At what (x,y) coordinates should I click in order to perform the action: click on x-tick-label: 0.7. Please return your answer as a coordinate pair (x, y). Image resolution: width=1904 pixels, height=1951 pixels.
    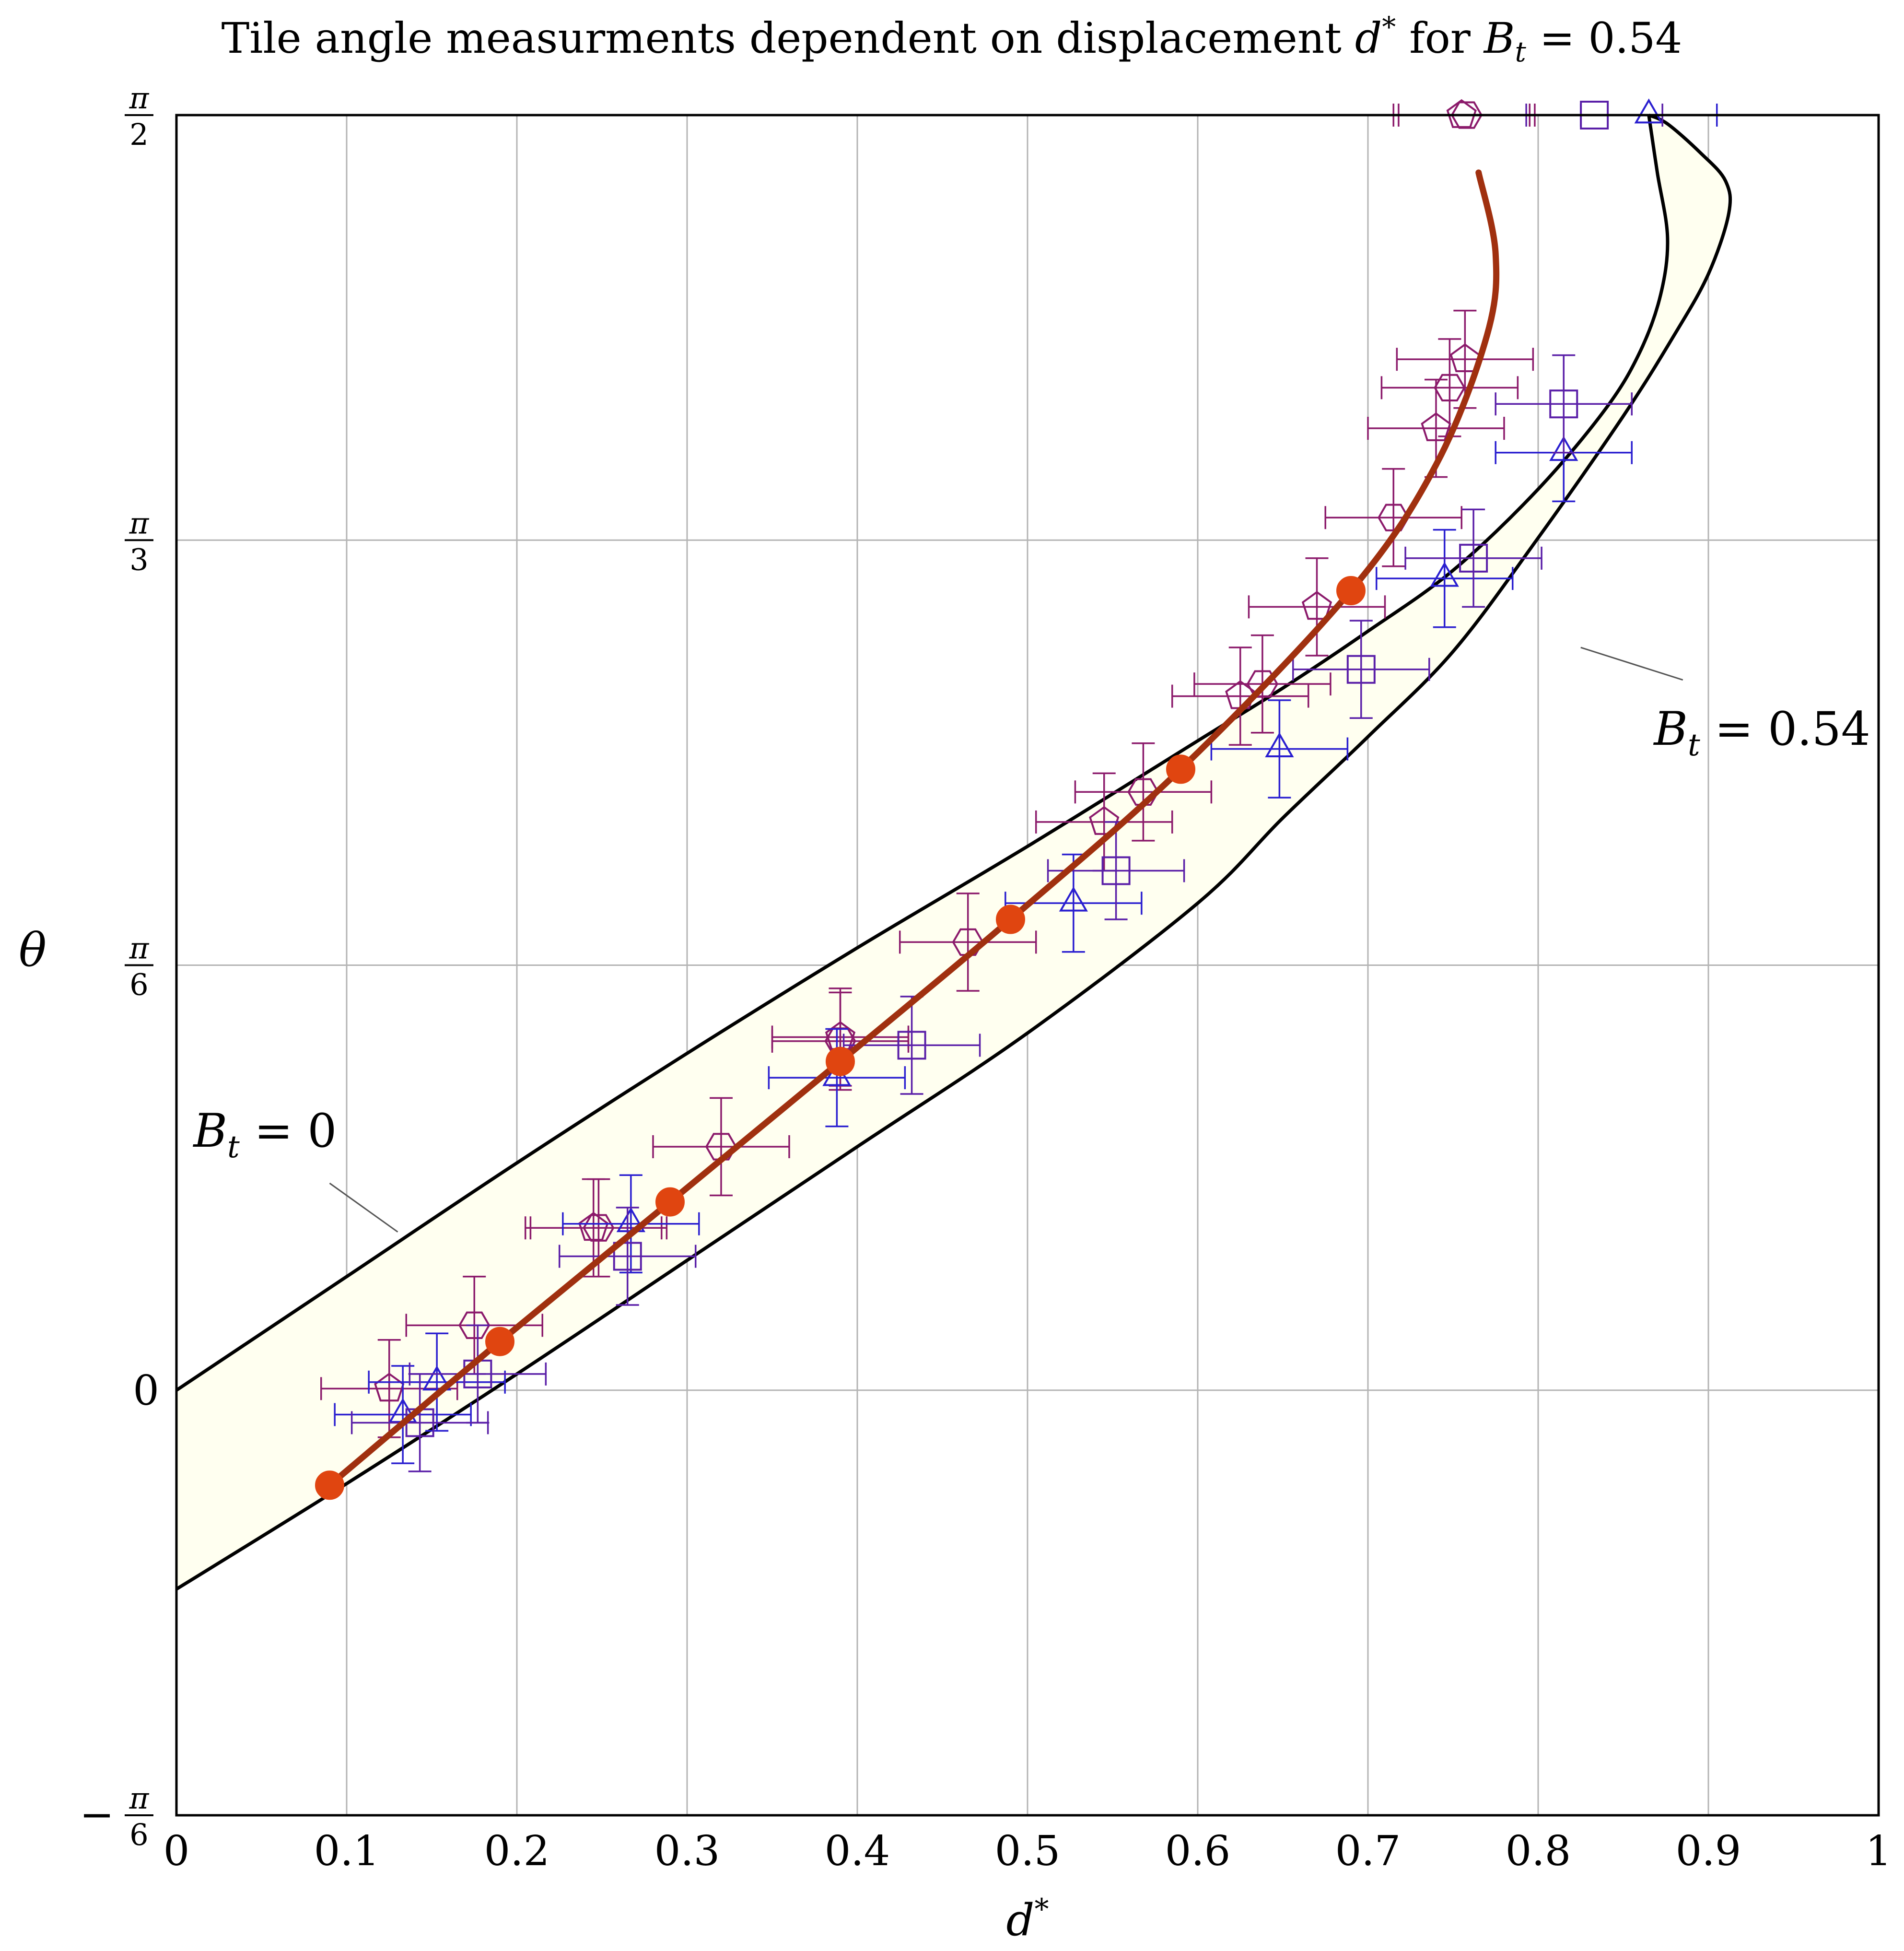
    Looking at the image, I should click on (1368, 1851).